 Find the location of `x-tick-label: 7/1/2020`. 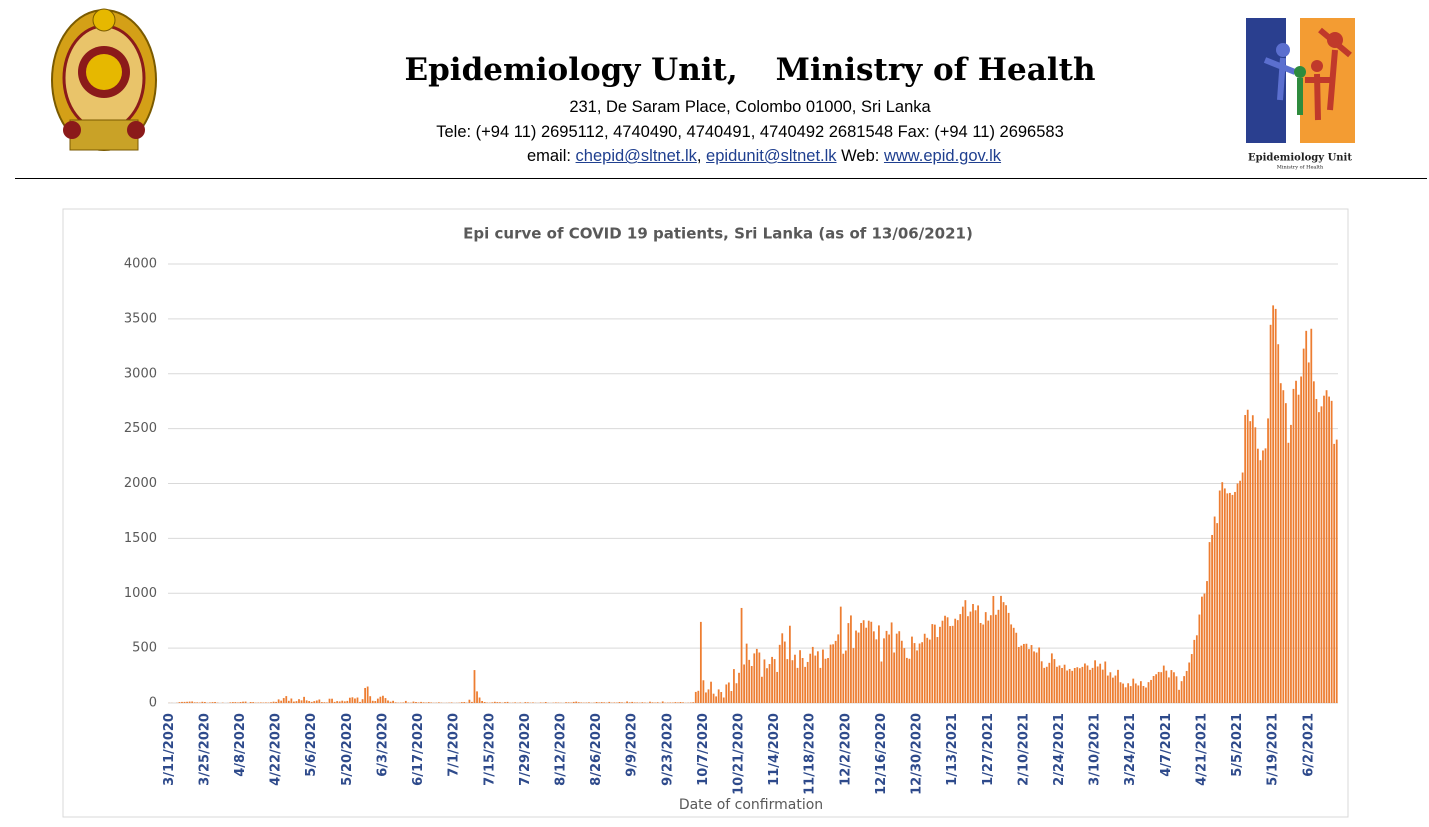

x-tick-label: 7/1/2020 is located at coordinates (454, 745).